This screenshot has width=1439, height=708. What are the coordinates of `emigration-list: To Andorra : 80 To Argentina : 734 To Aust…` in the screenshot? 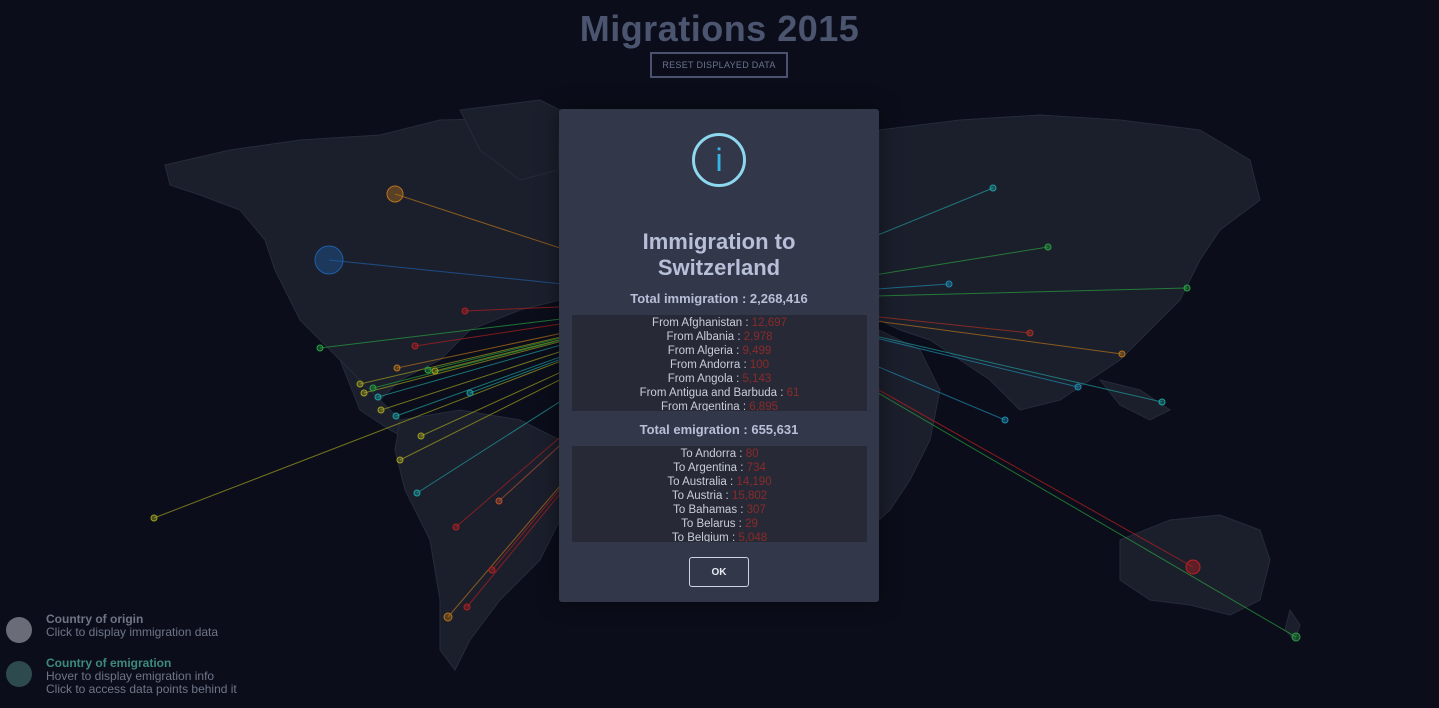 It's located at (719, 494).